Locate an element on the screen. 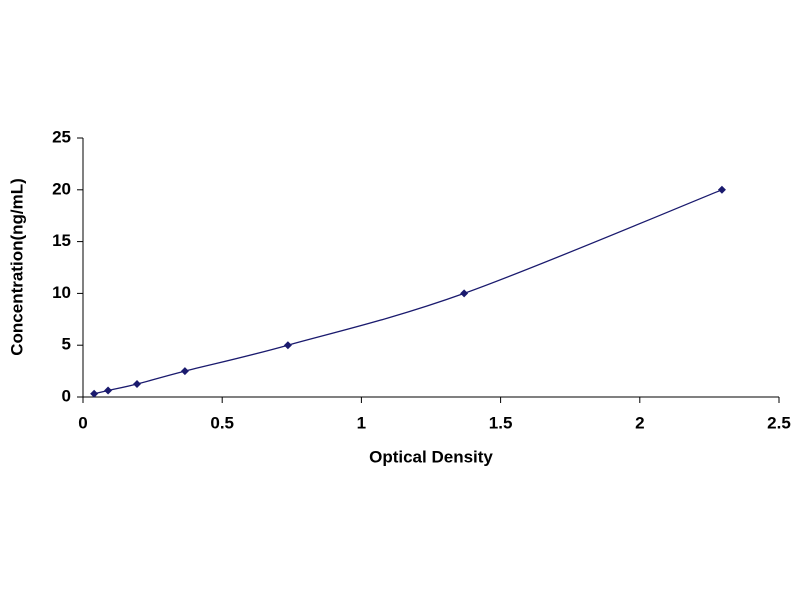  x-tick-label: 0.5 is located at coordinates (222, 422).